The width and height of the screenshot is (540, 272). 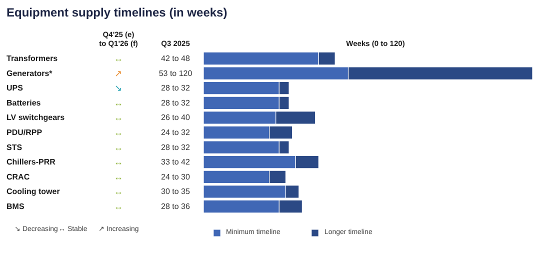 I want to click on y-tick-label: STS, so click(x=14, y=147).